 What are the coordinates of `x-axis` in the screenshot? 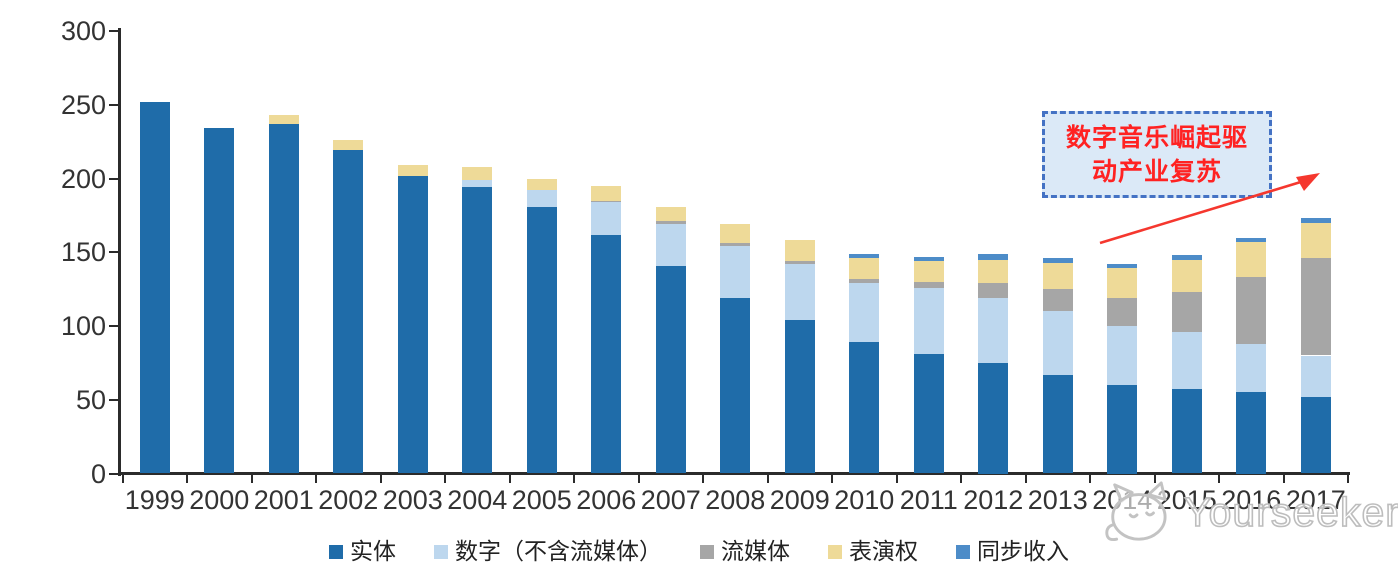 It's located at (734, 473).